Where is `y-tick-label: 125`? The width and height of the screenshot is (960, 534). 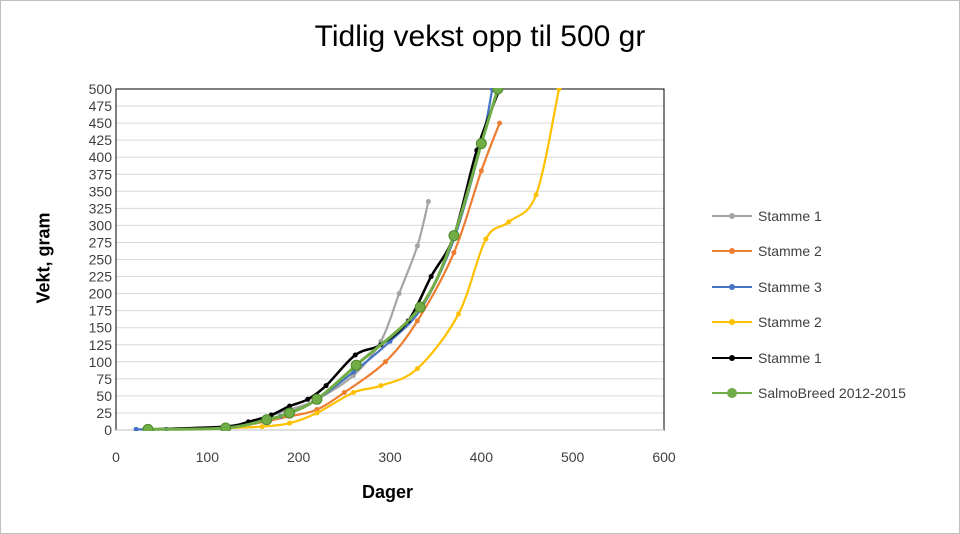 y-tick-label: 125 is located at coordinates (101, 345).